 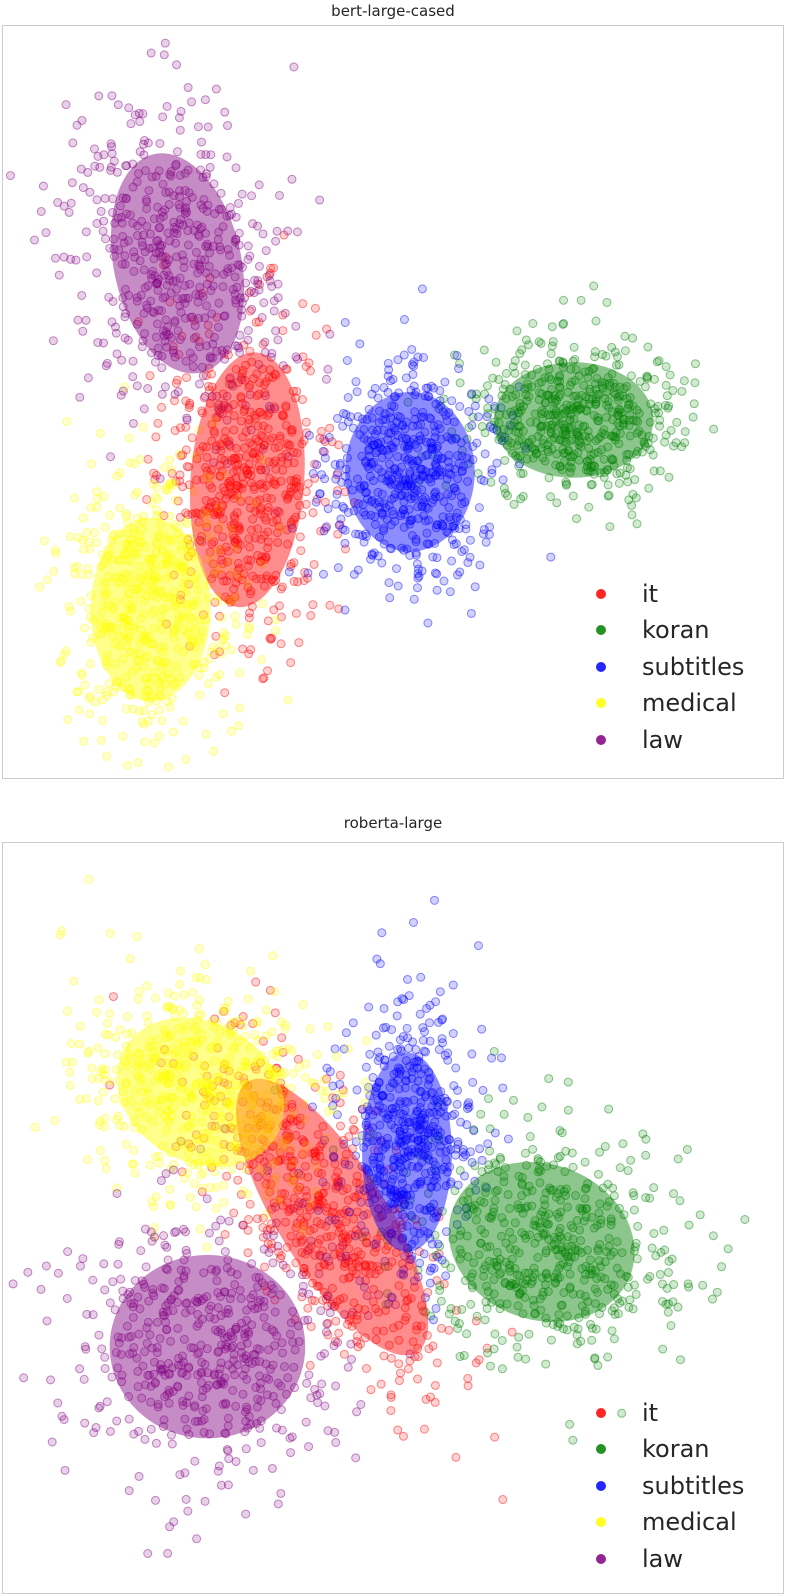 What do you see at coordinates (601, 593) in the screenshot?
I see `legend-marker-it` at bounding box center [601, 593].